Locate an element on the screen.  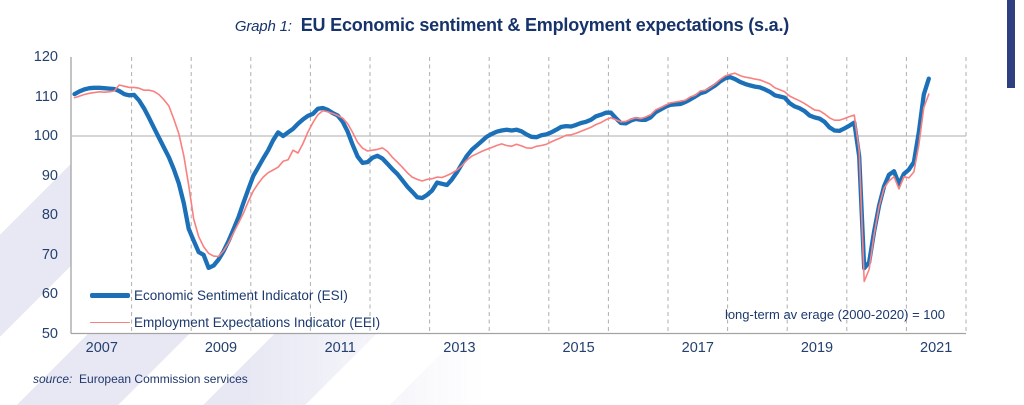
y-tick-label: 100 is located at coordinates (45, 136).